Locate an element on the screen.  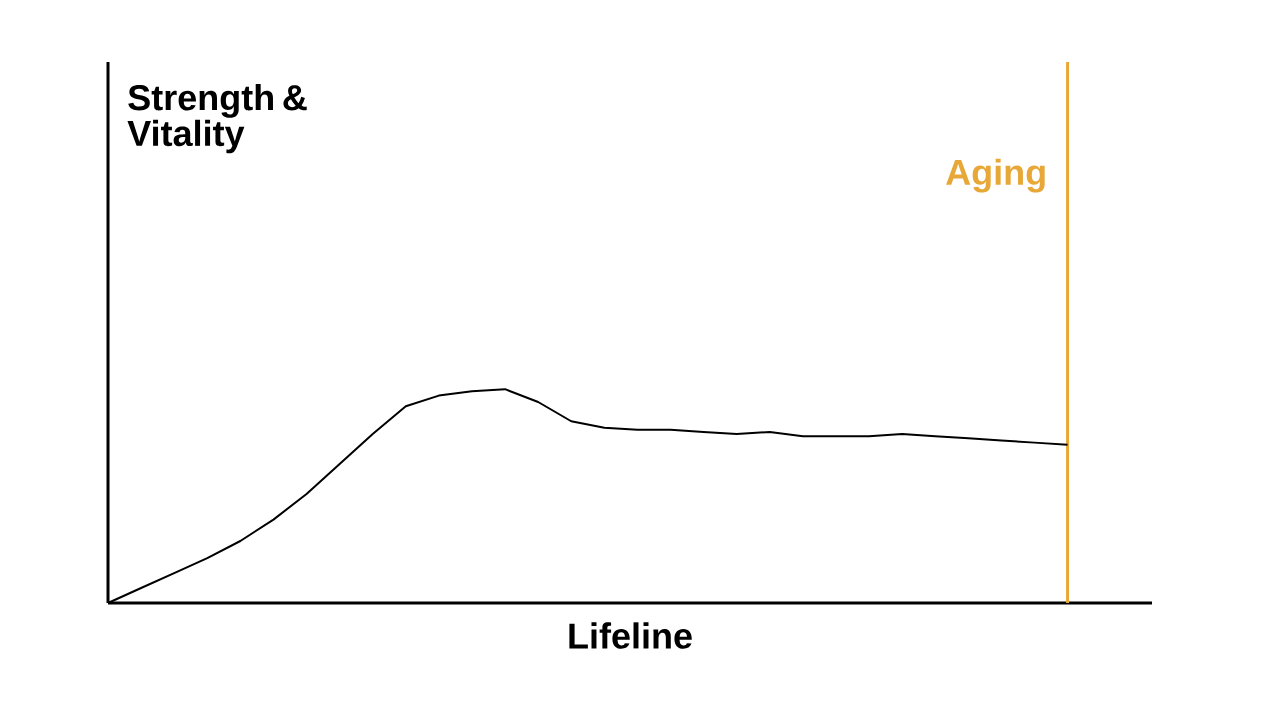
x-axis-title: Lifeline is located at coordinates (630, 635).